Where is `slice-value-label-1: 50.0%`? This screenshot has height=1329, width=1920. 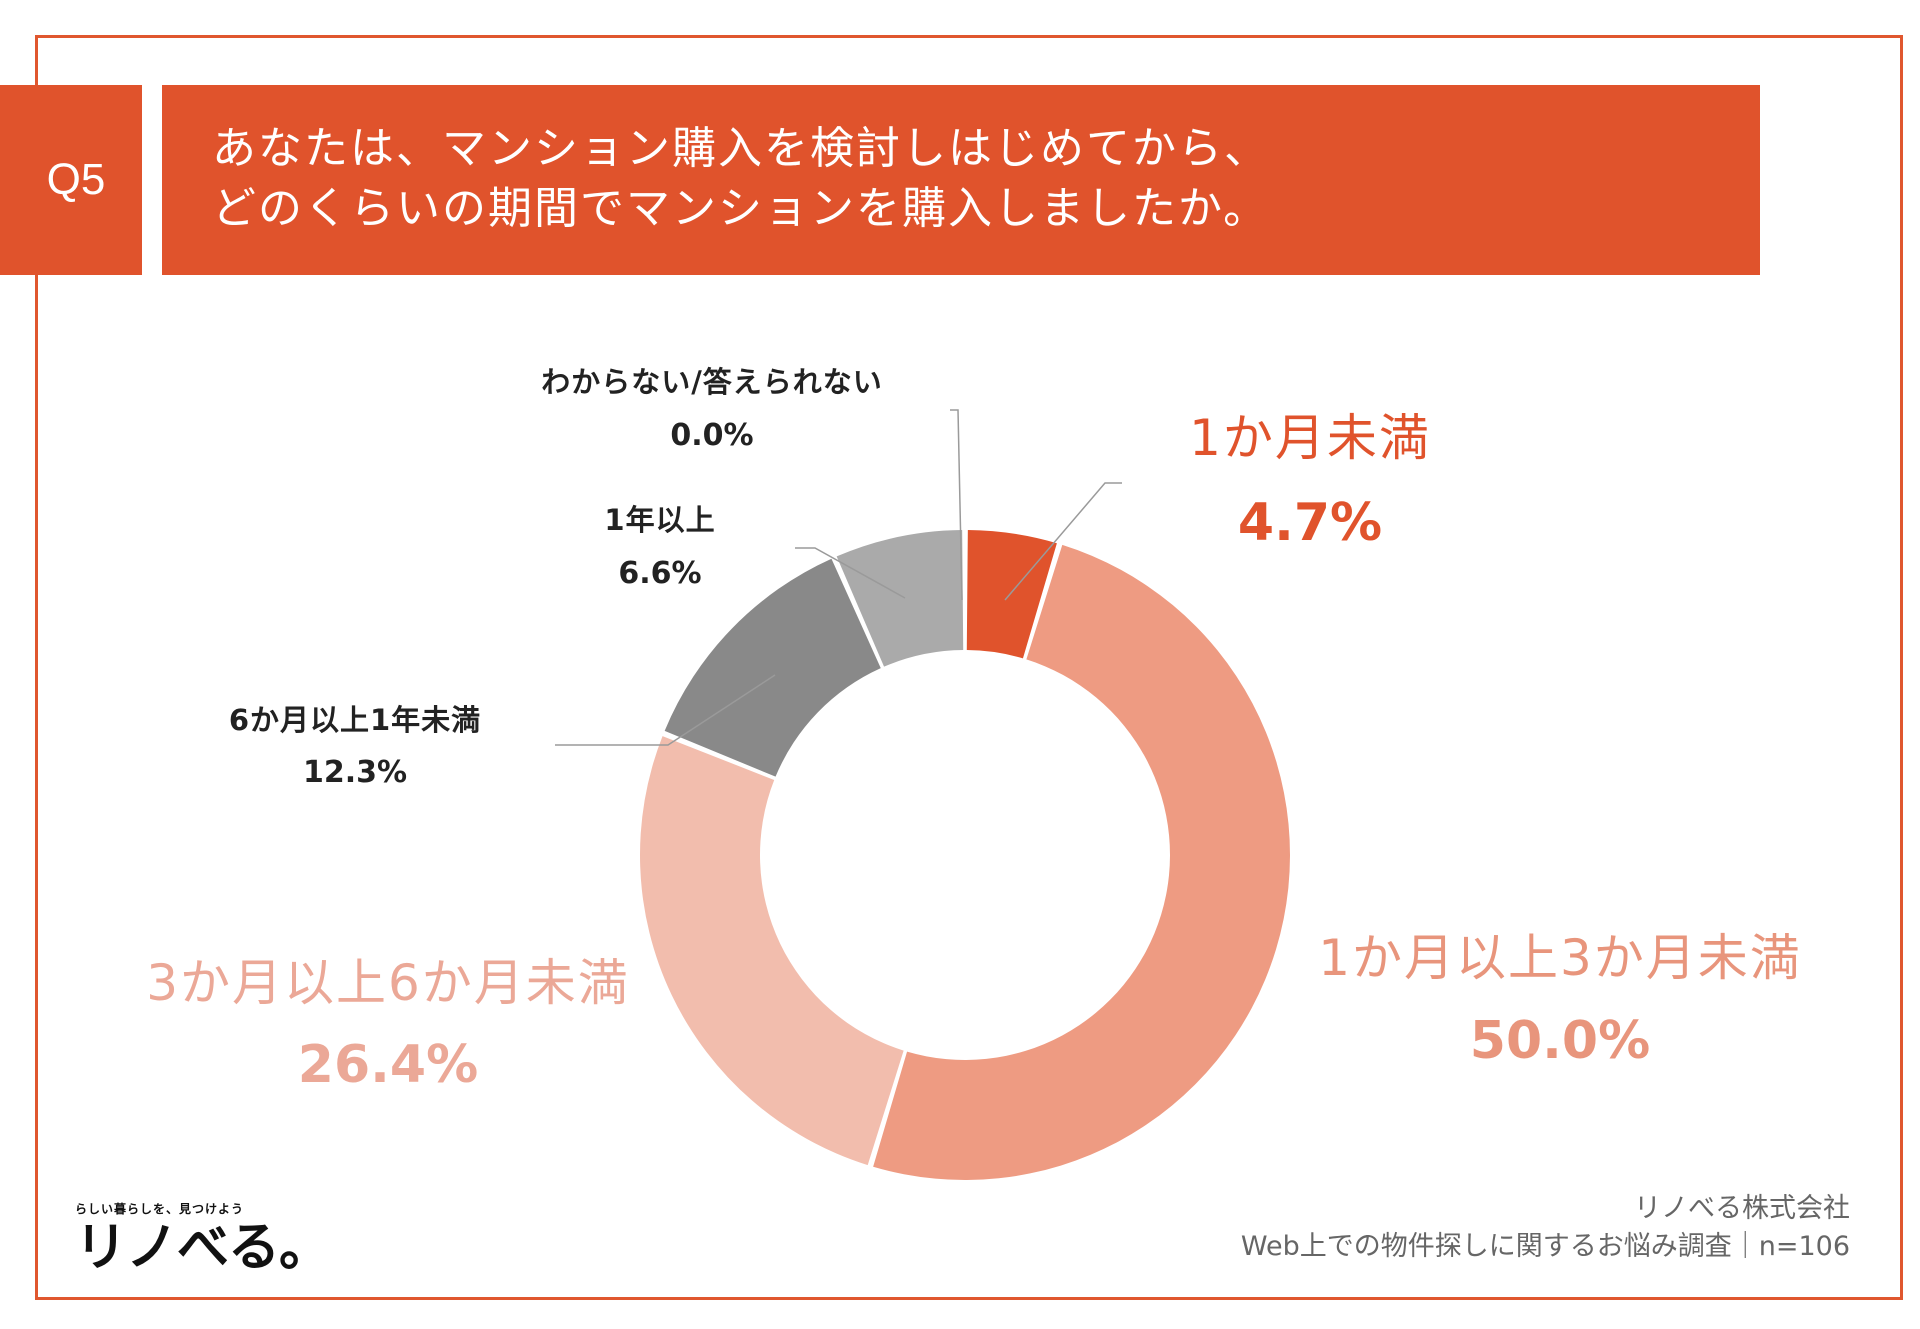
slice-value-label-1: 50.0% is located at coordinates (1560, 1041).